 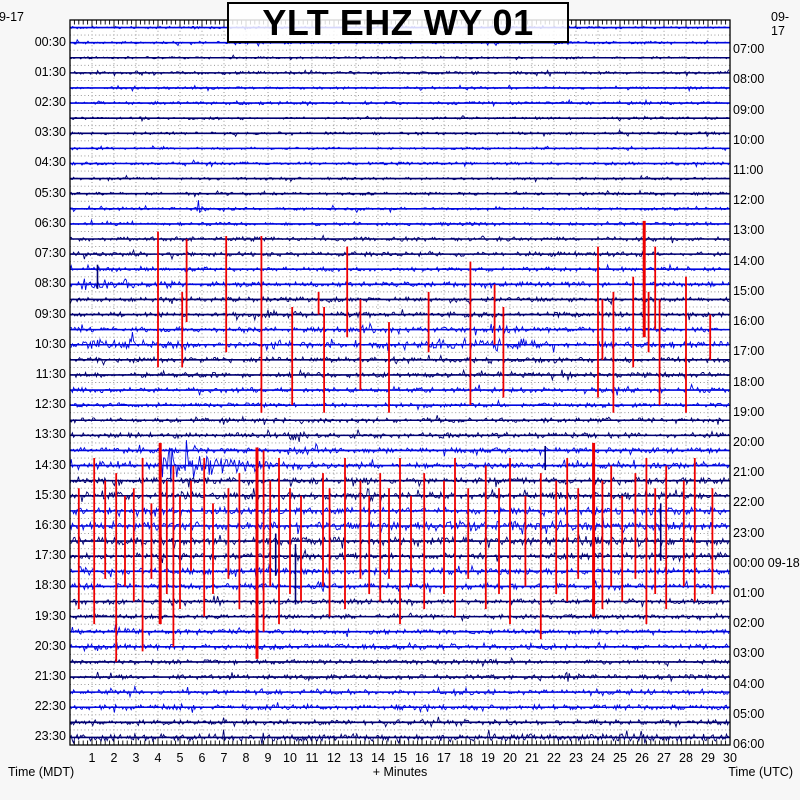 I want to click on minute-tick-label: 14, so click(x=378, y=758).